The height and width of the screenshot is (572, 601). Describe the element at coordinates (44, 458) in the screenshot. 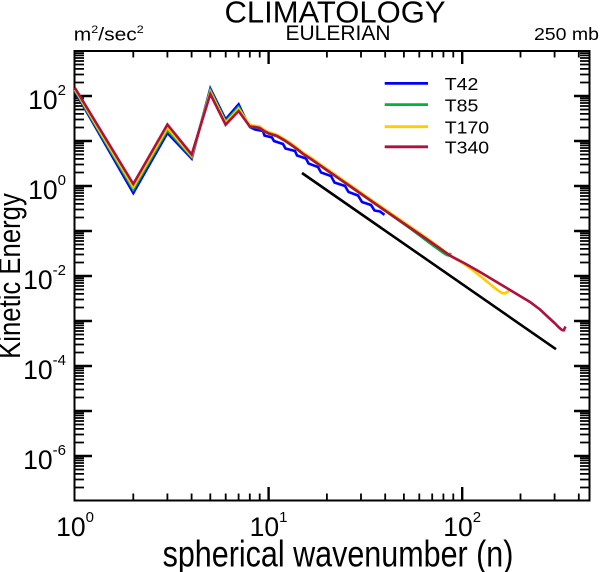

I see `svg-text: 10-6` at that location.